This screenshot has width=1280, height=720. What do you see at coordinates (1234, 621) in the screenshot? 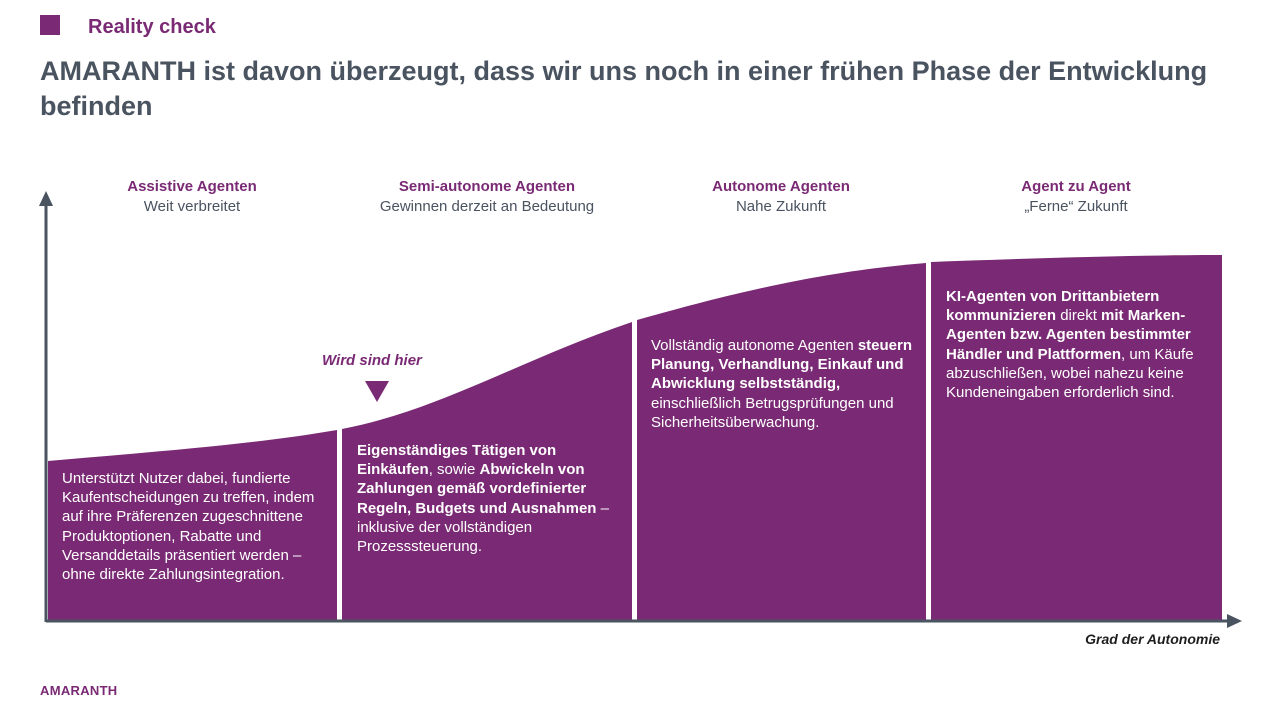
I see `x-axis-arrow-icon` at bounding box center [1234, 621].